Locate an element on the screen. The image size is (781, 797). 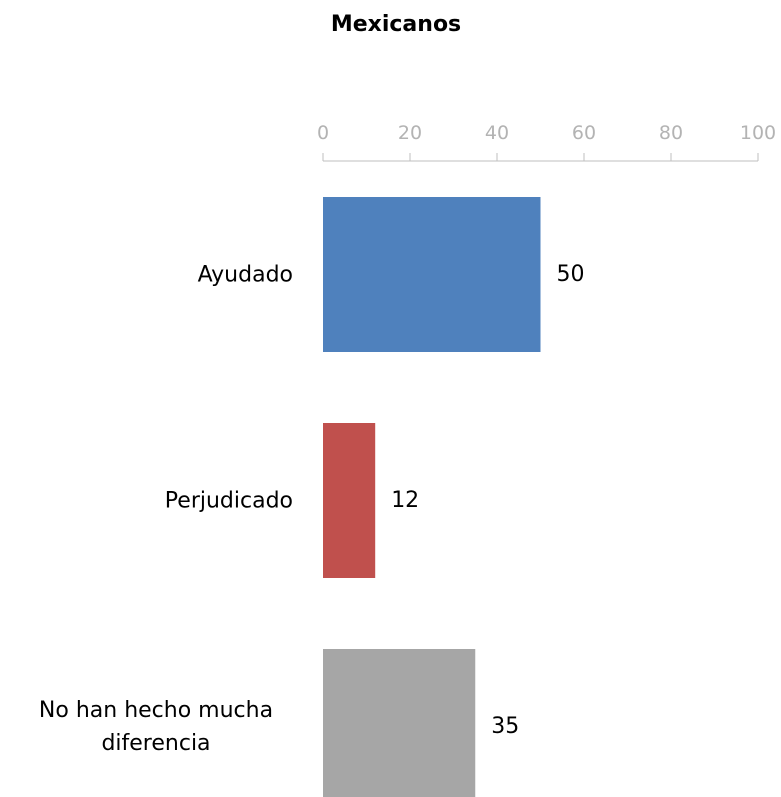
category-label: Perjudicado is located at coordinates (229, 500).